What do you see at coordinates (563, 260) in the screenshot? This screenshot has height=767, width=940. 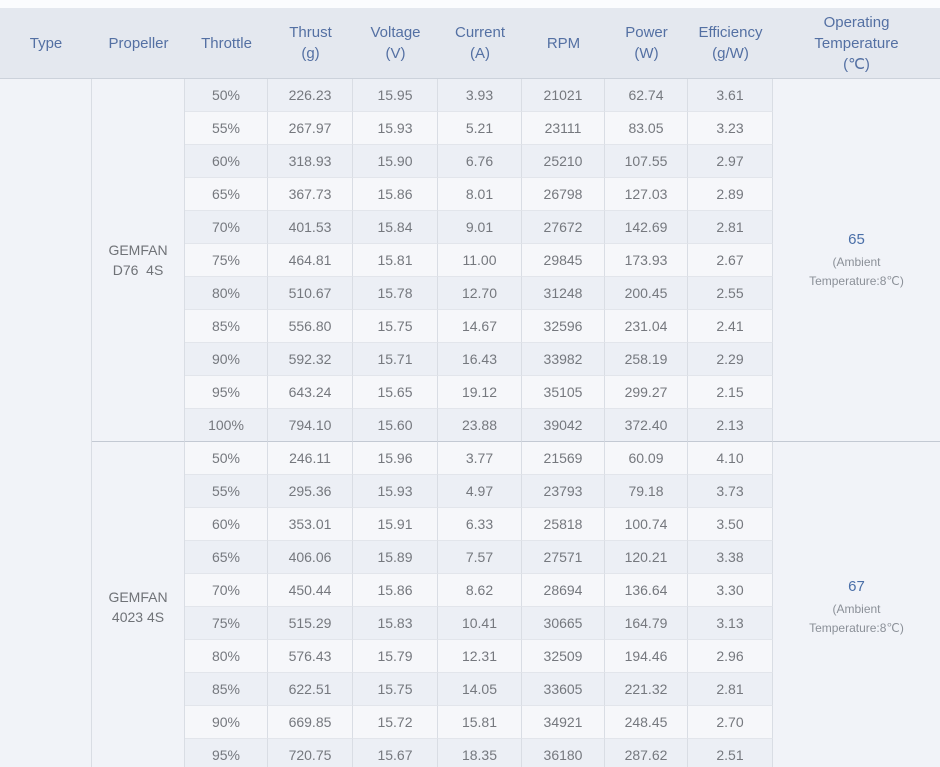 I see `cell-rpm: 29845` at bounding box center [563, 260].